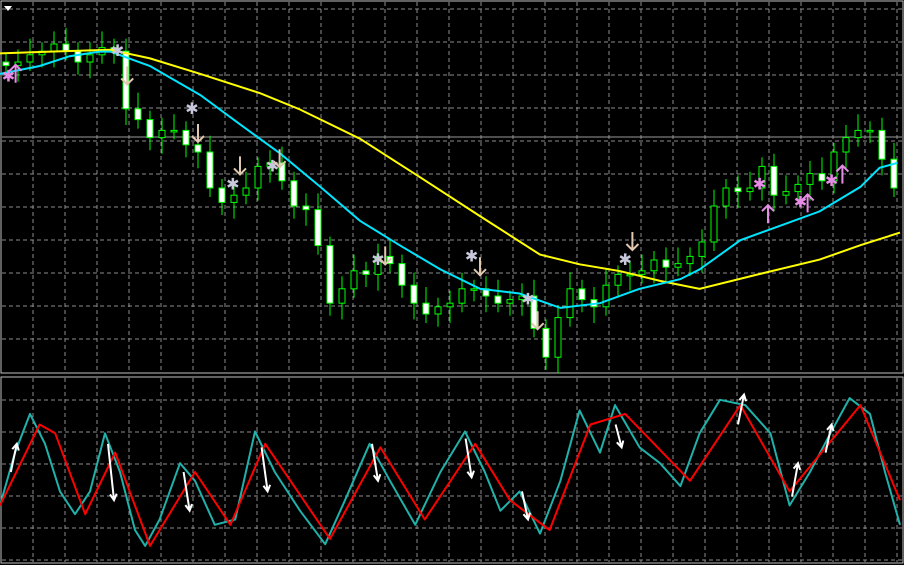 The image size is (904, 565). Describe the element at coordinates (537, 321) in the screenshot. I see `sell-arrow-icon` at that location.